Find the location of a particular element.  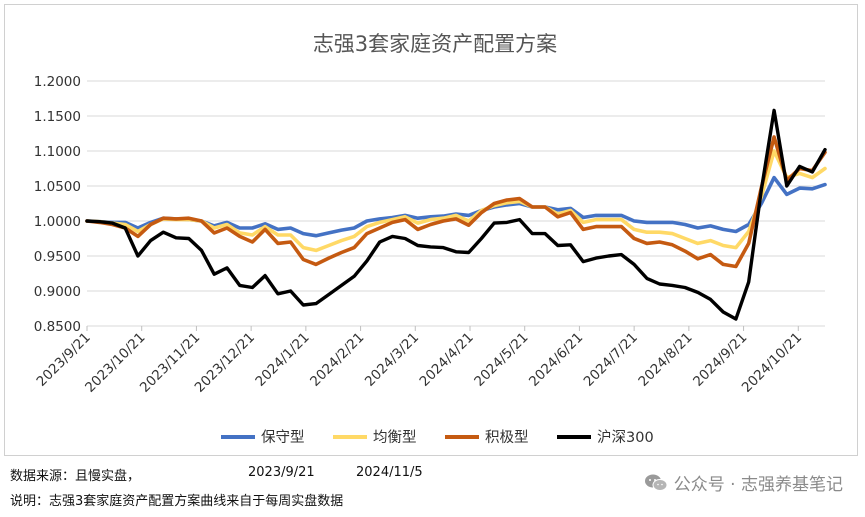

legend-label: 保守型 is located at coordinates (283, 437).